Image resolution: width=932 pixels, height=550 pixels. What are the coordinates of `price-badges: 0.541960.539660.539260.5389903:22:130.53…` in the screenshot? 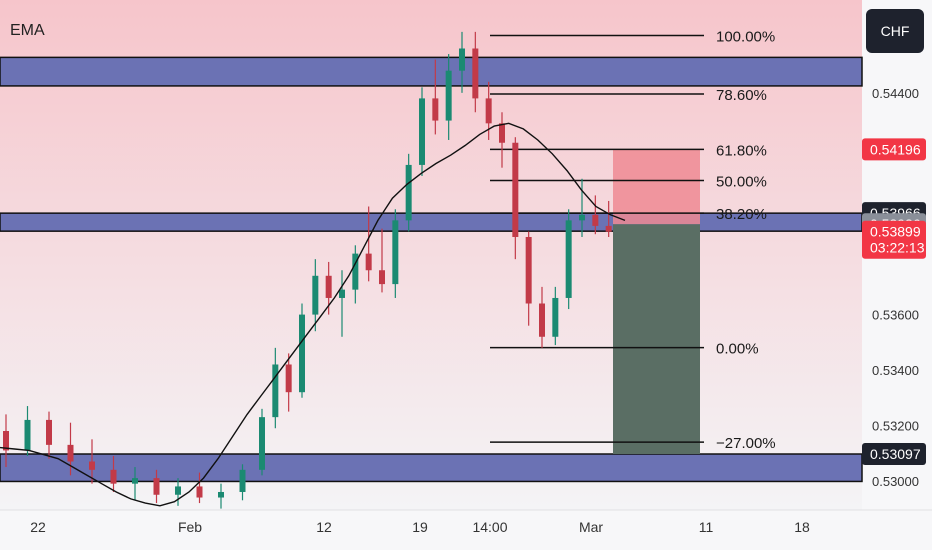 It's located at (894, 302).